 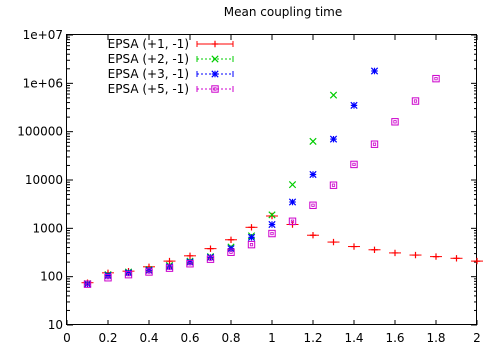 What do you see at coordinates (435, 338) in the screenshot?
I see `x-tick-label: 1.8` at bounding box center [435, 338].